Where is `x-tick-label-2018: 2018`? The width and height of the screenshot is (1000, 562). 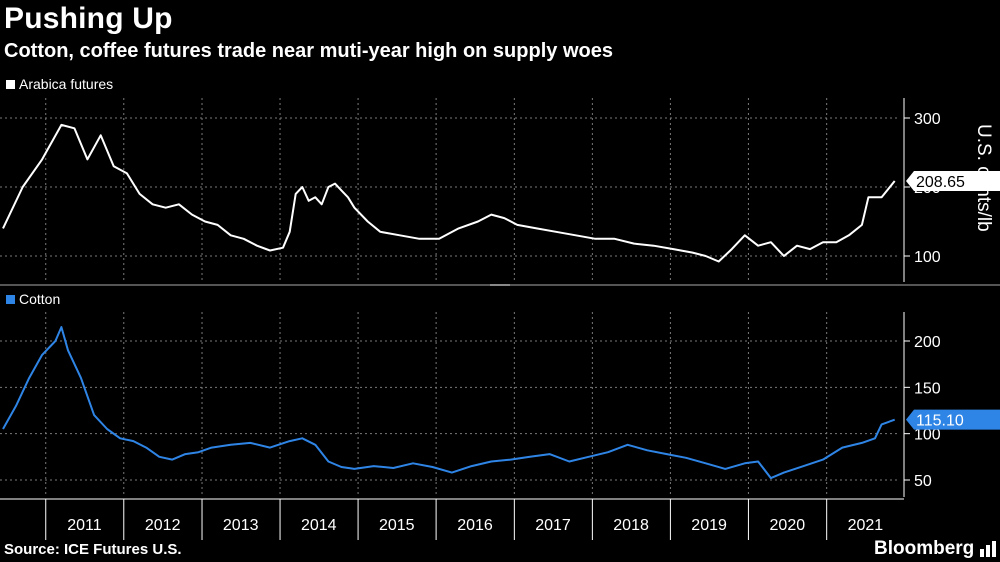 x-tick-label-2018: 2018 is located at coordinates (631, 525).